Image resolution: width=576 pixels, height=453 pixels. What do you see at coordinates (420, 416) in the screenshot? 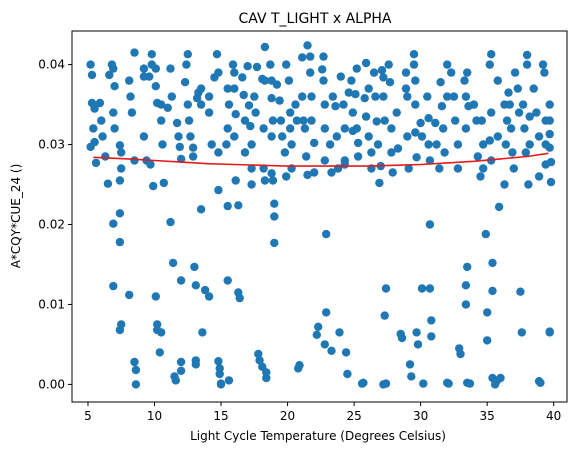
I see `x-tick-label: 30` at bounding box center [420, 416].